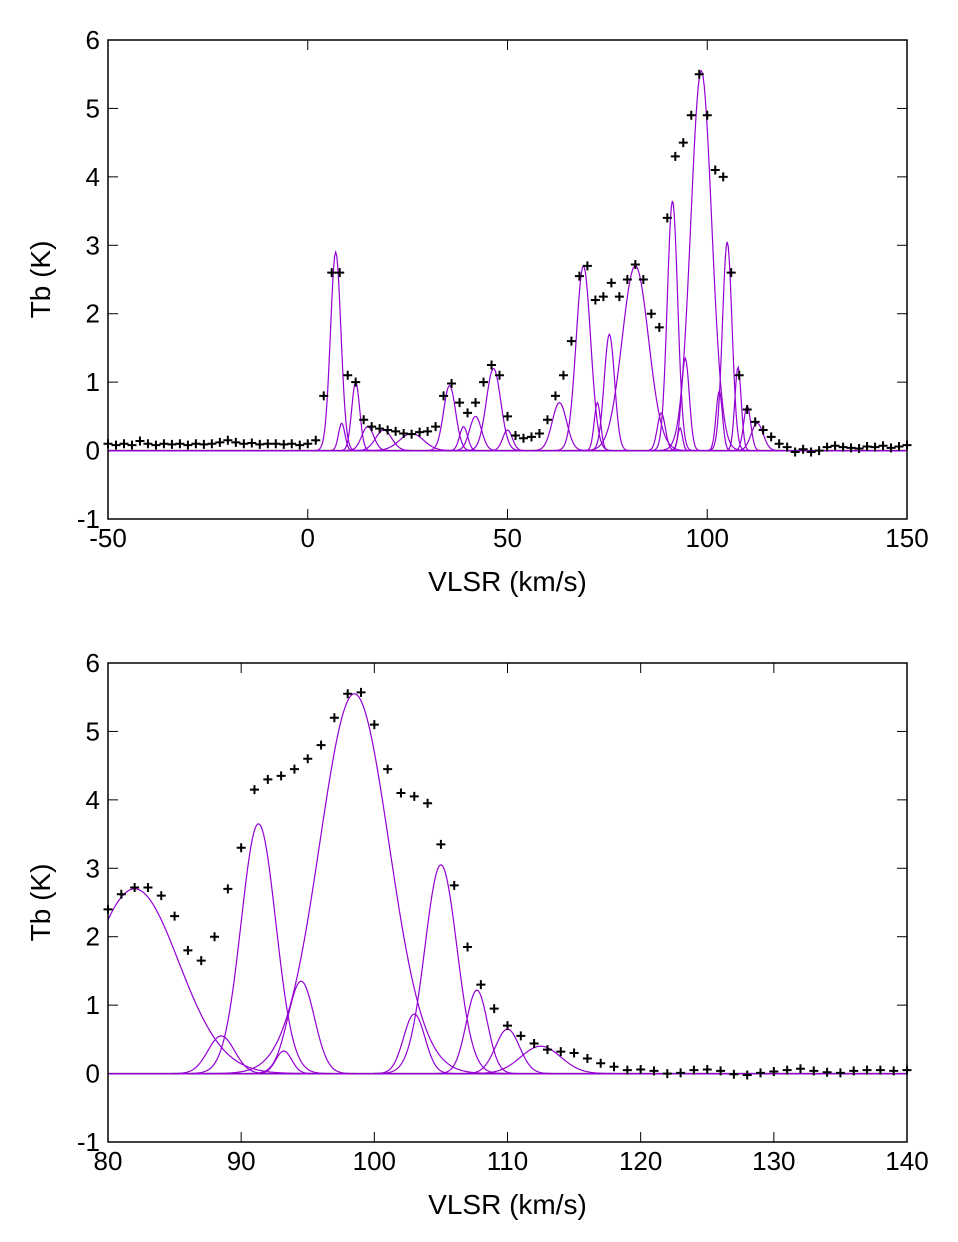 This screenshot has height=1242, width=958. I want to click on y-tick-label: 5, so click(93, 108).